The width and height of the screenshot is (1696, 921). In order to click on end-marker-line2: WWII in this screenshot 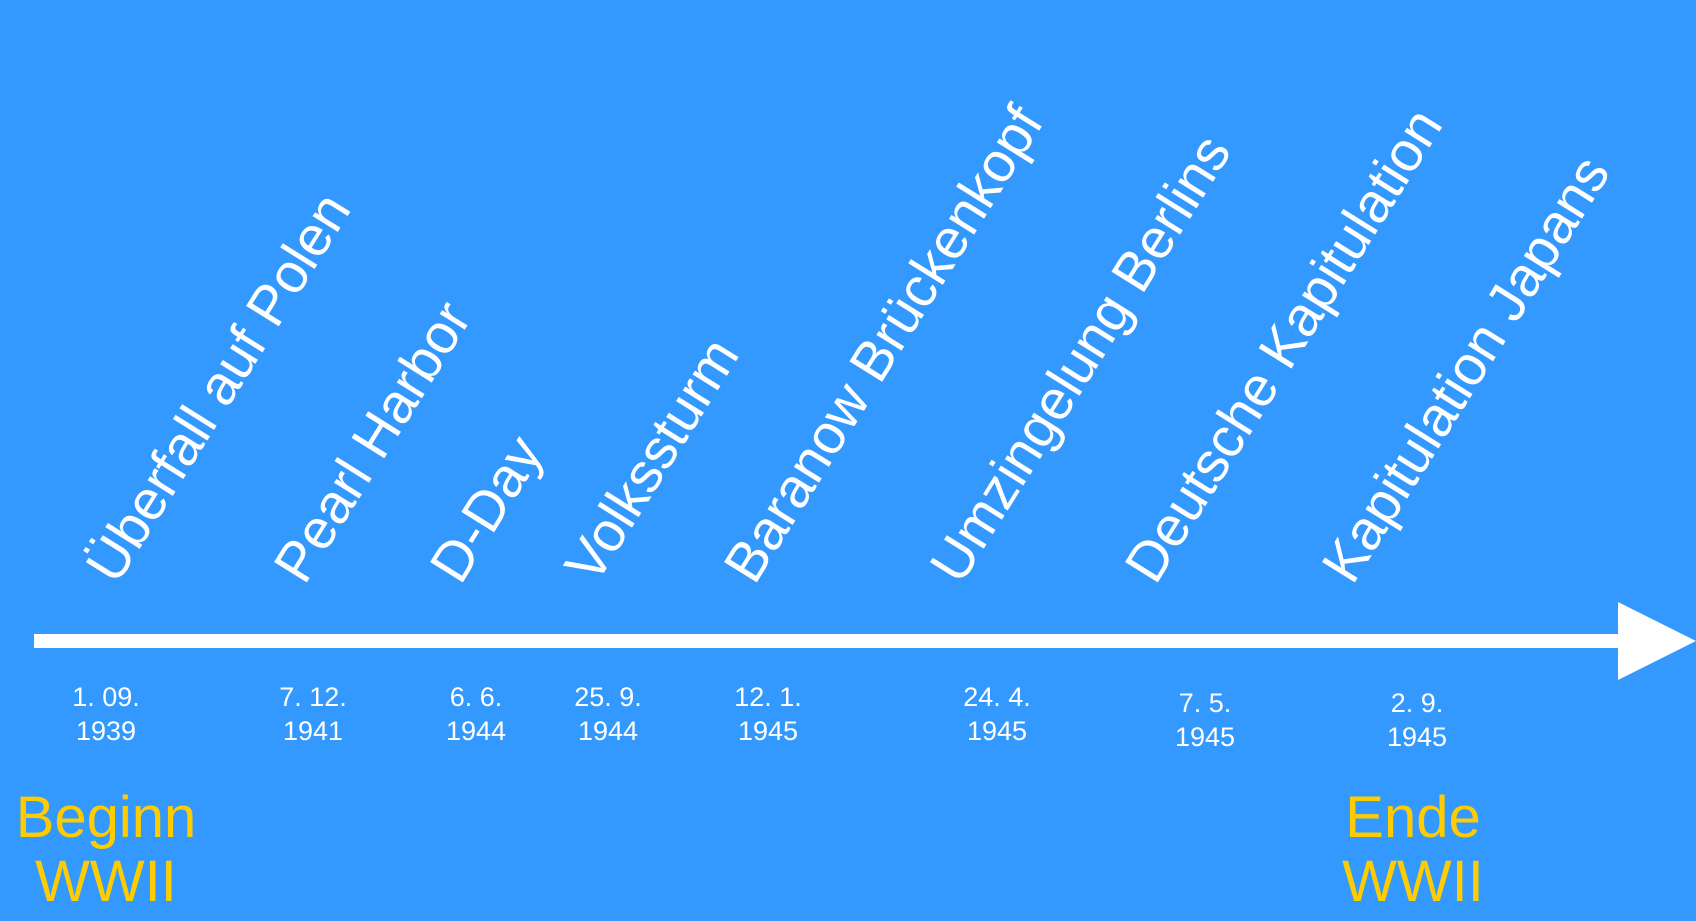, I will do `click(1413, 881)`.